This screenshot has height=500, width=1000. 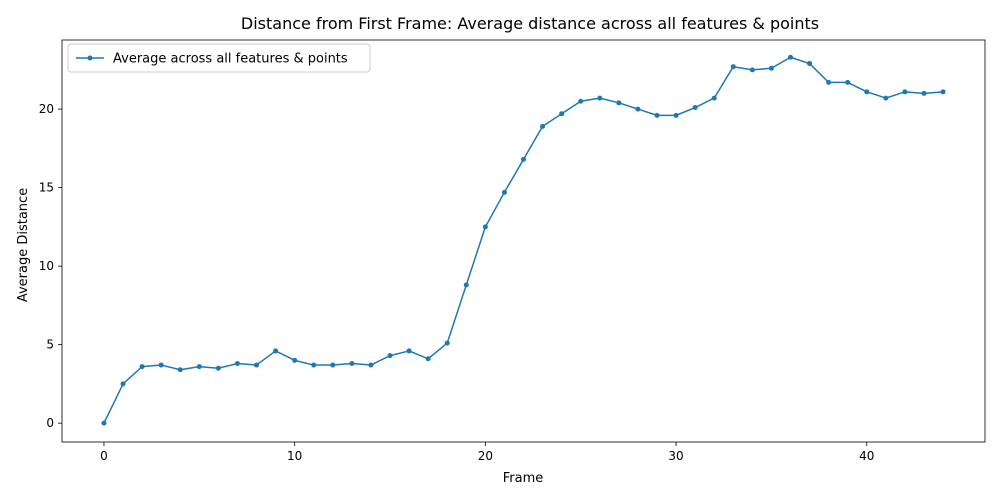 I want to click on legend-marker-sample, so click(x=90, y=58).